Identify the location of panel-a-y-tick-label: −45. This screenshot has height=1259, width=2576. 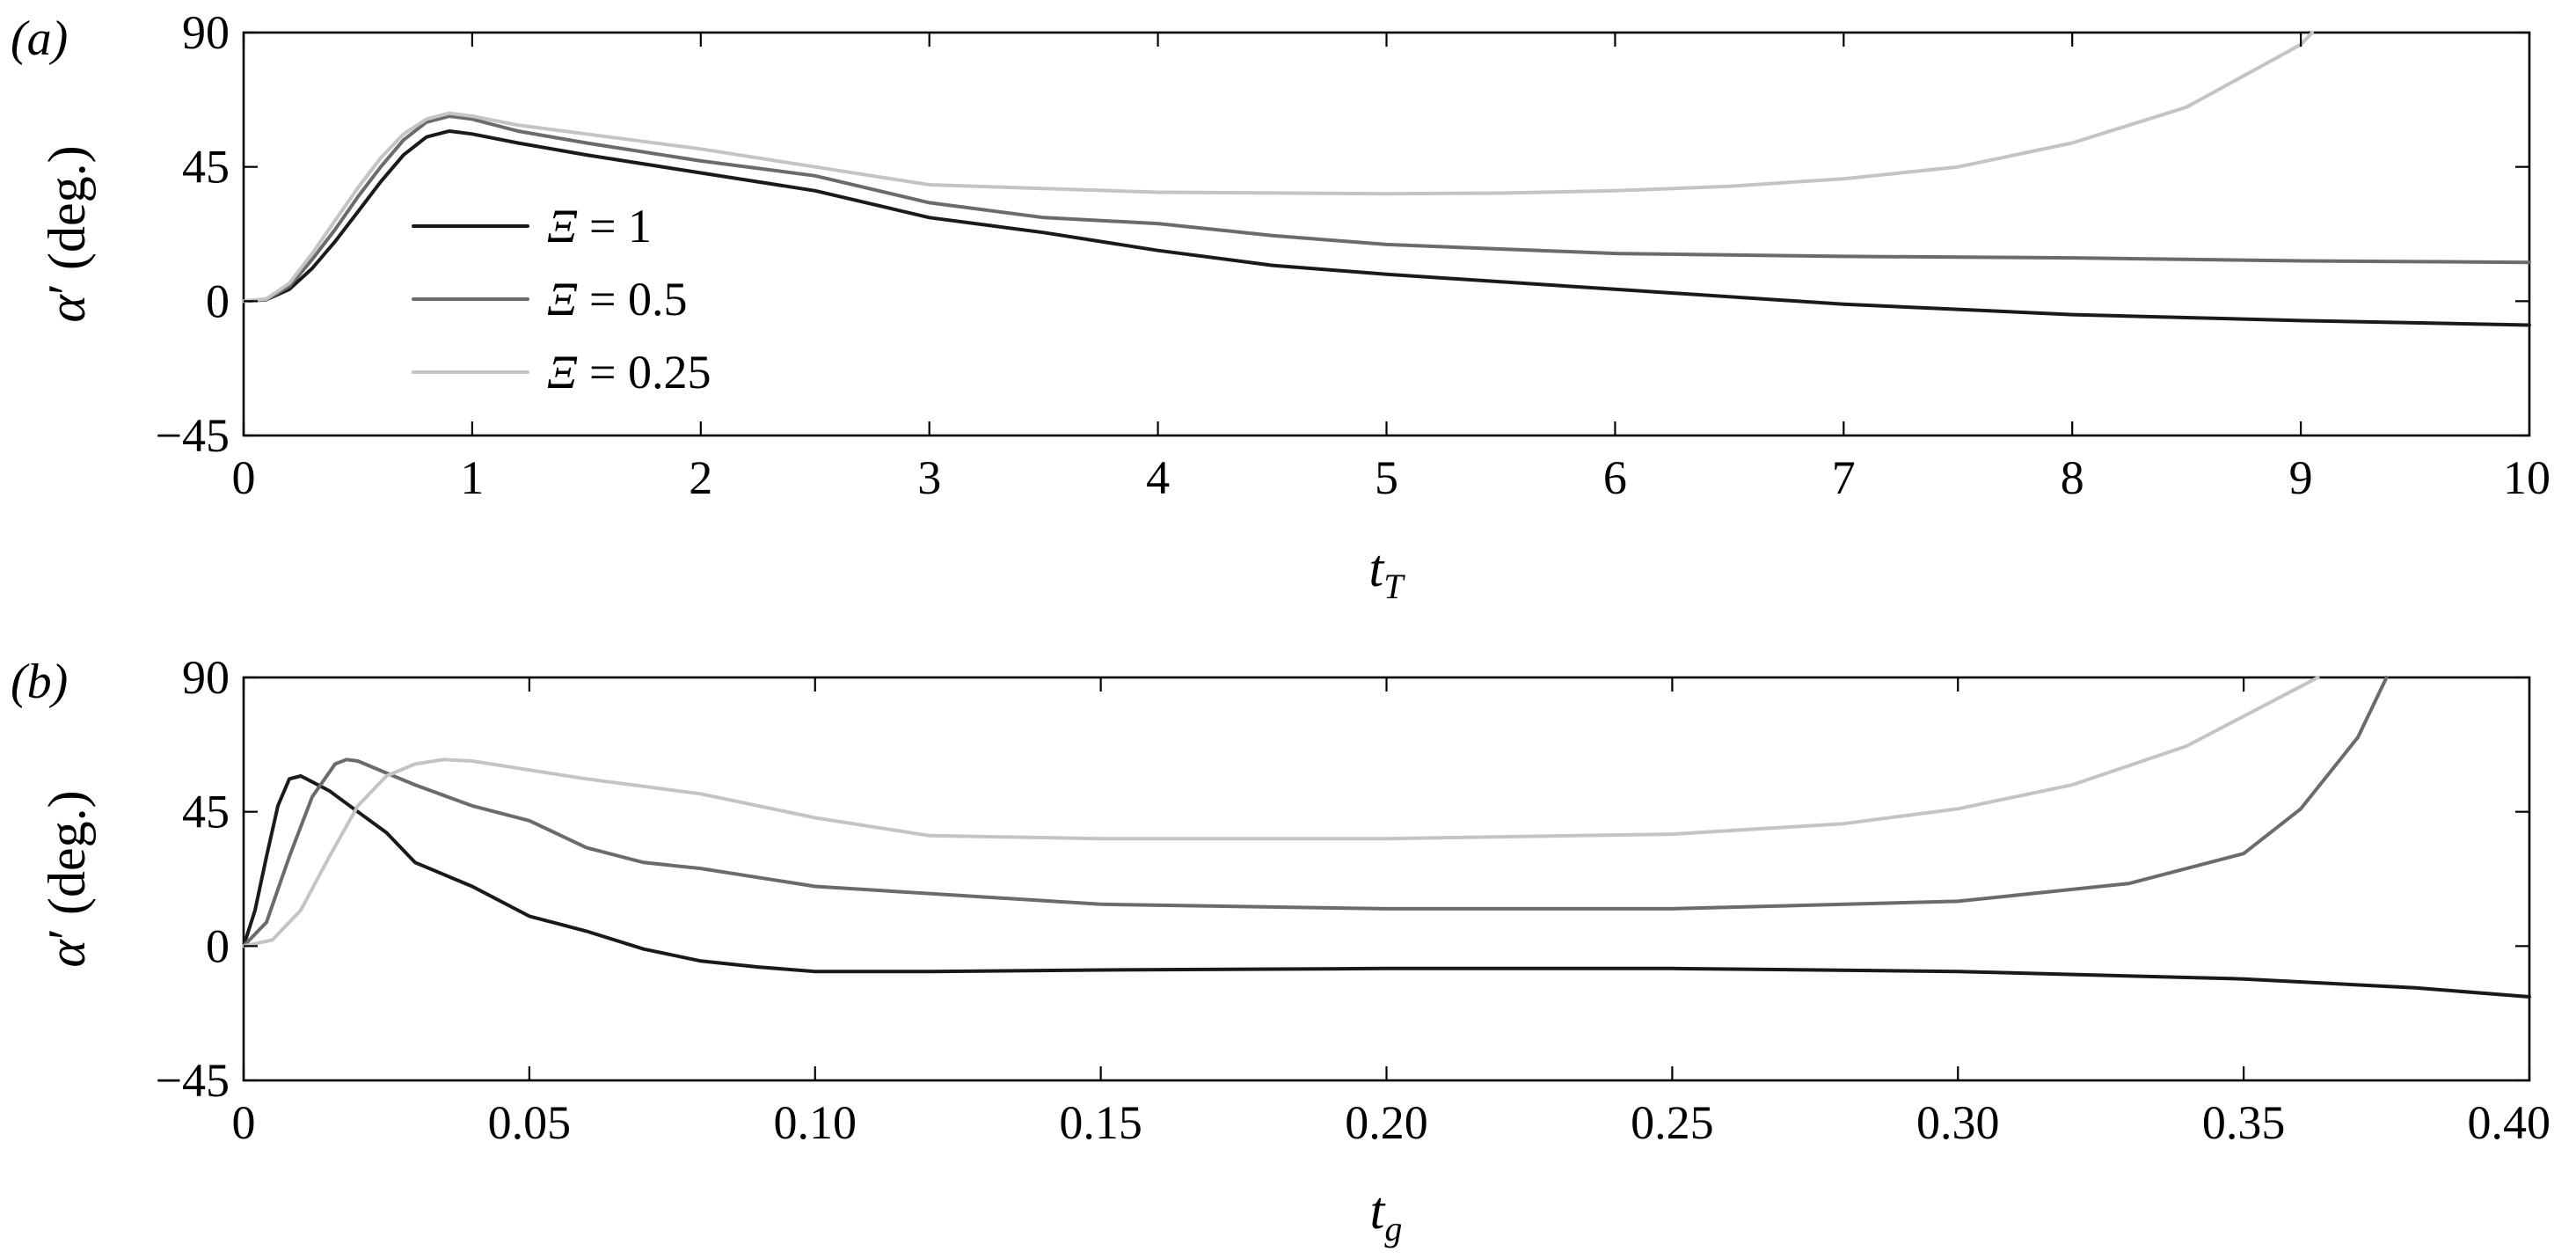
(193, 435).